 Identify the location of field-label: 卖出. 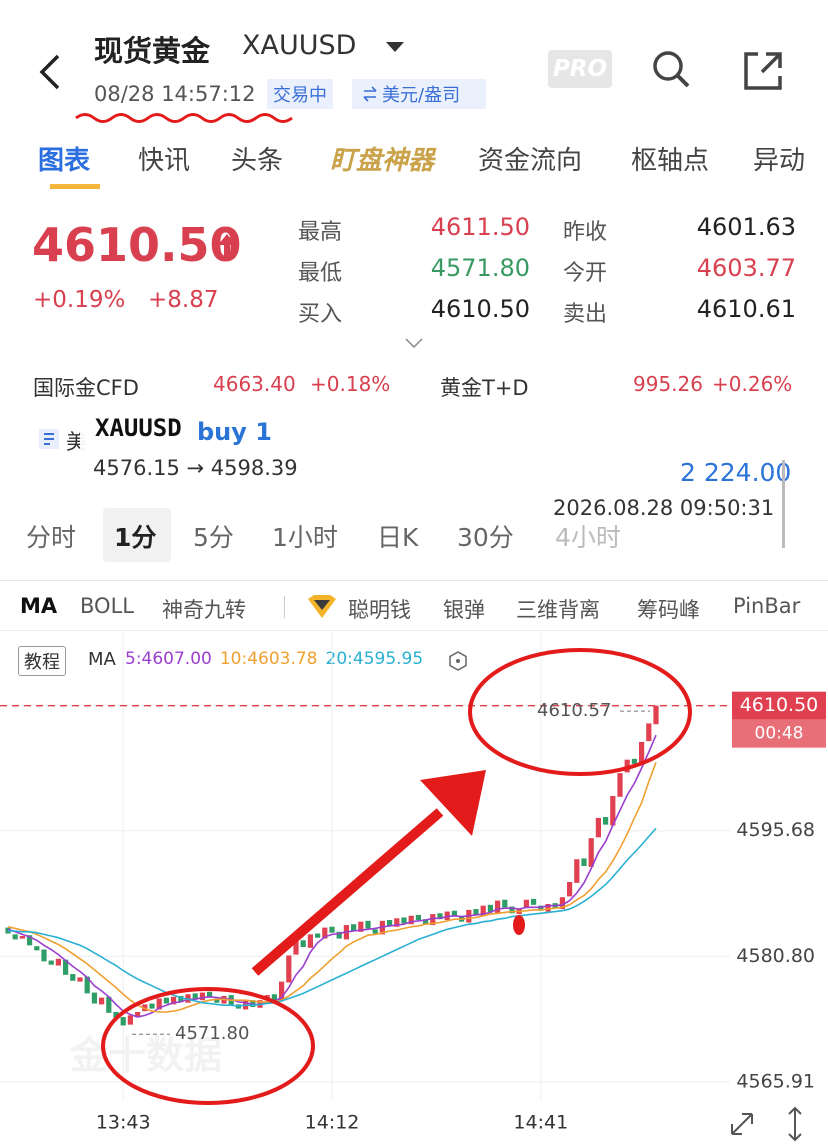
(585, 314).